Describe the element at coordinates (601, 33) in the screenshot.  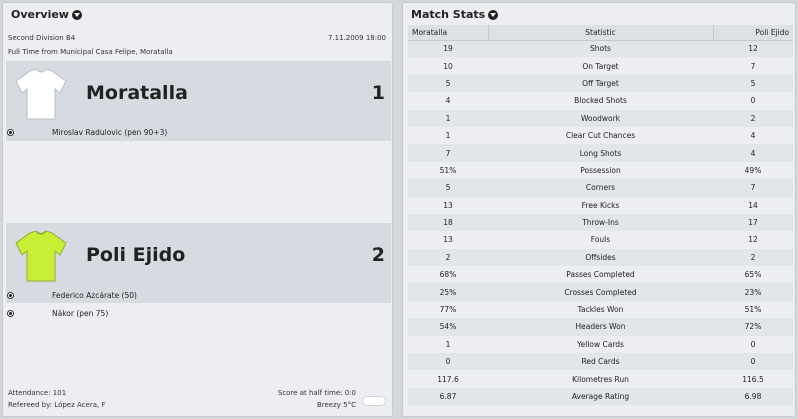
I see `header-statistic: Statistic` at that location.